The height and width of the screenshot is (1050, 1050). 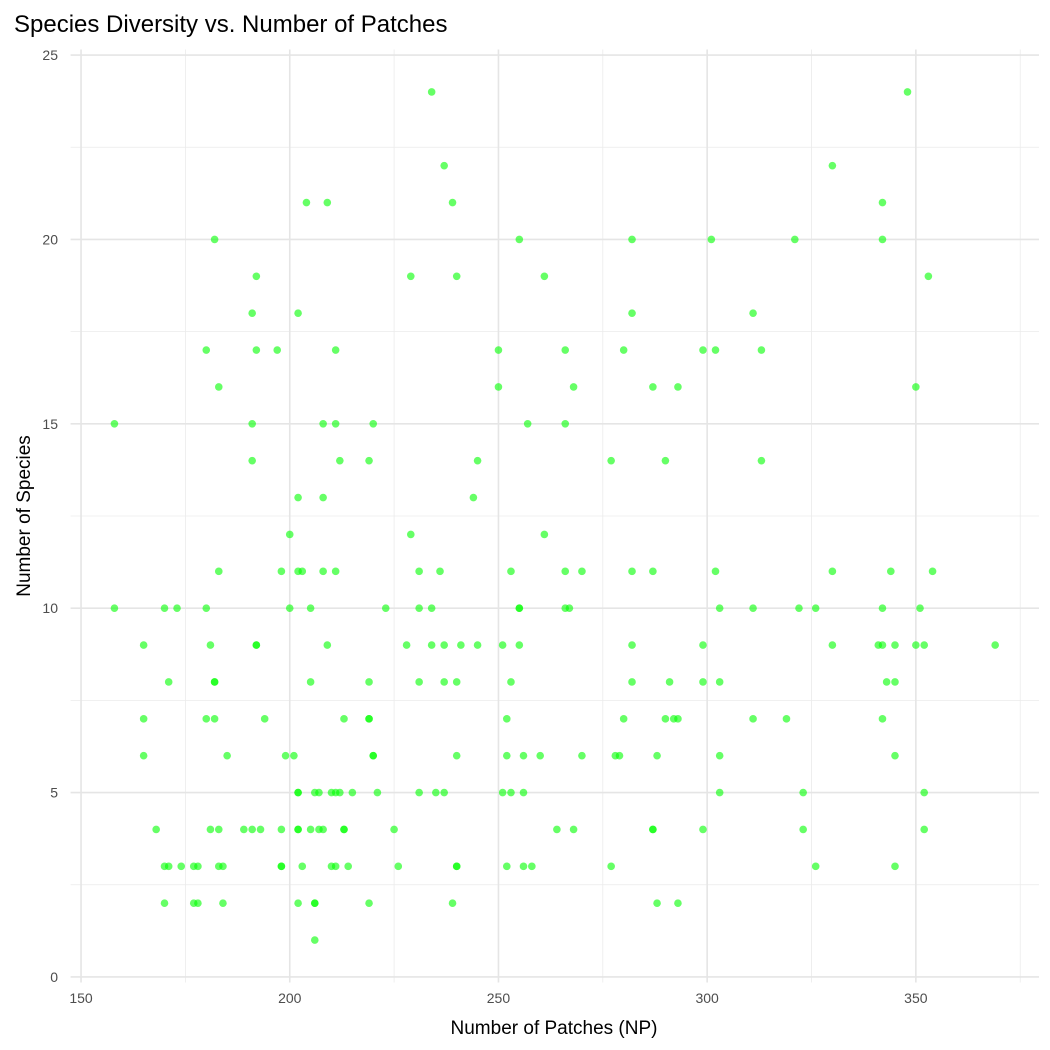 I want to click on y-tick-label: 15, so click(x=50, y=424).